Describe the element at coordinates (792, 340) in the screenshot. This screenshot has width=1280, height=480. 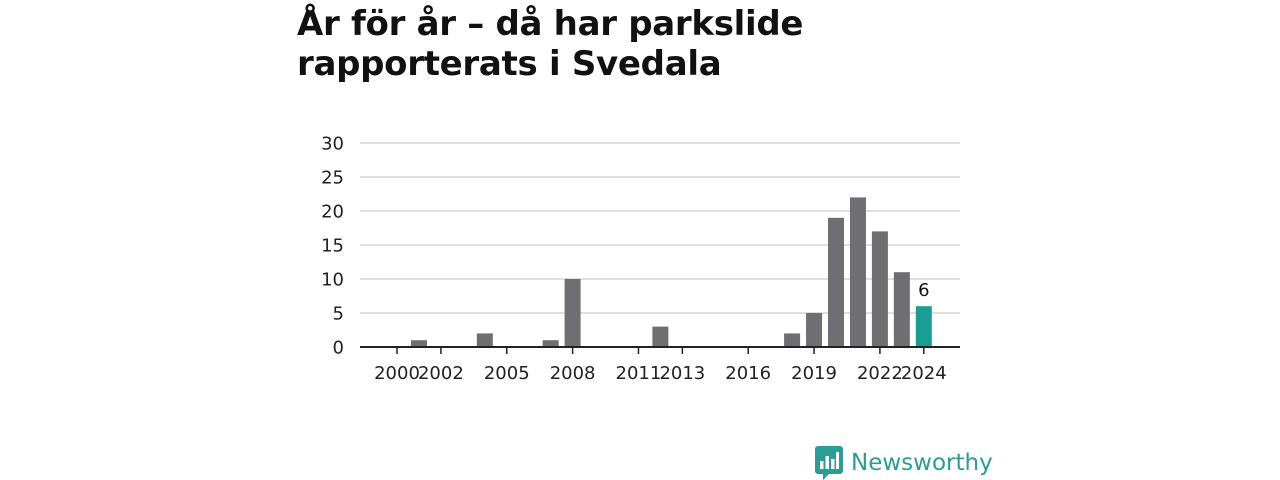
I see `bar-2018` at that location.